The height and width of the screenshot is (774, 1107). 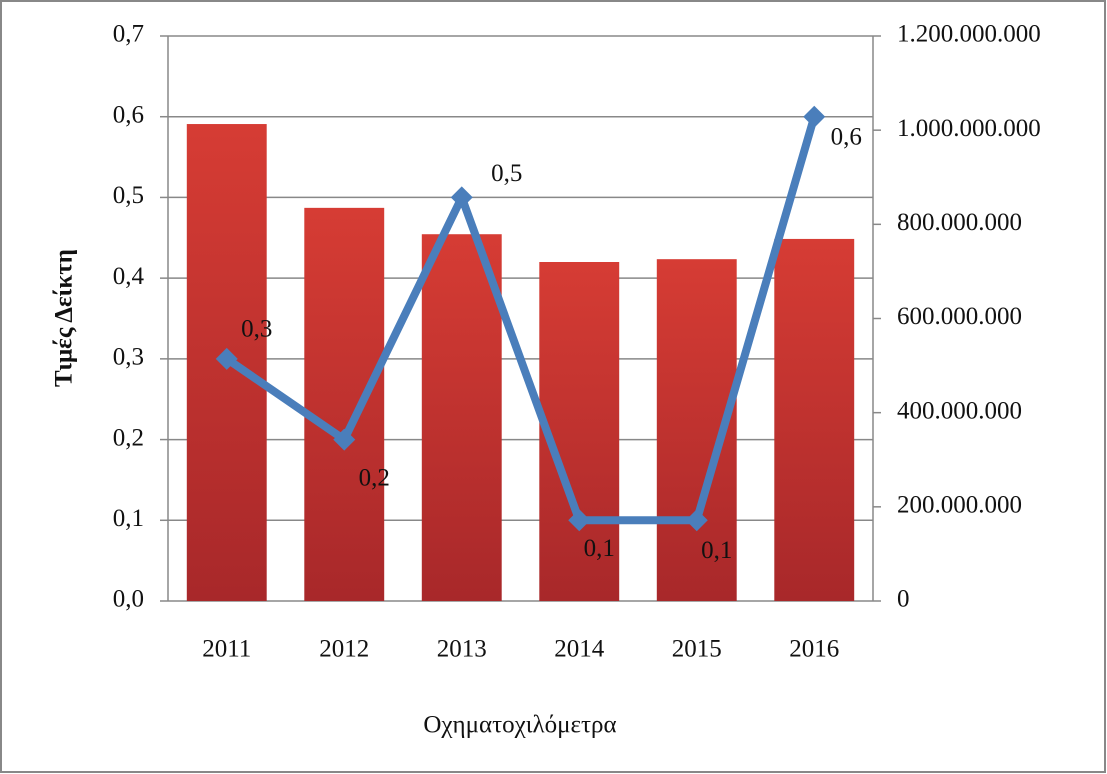 I want to click on y-tick-label: 0,7, so click(x=128, y=34).